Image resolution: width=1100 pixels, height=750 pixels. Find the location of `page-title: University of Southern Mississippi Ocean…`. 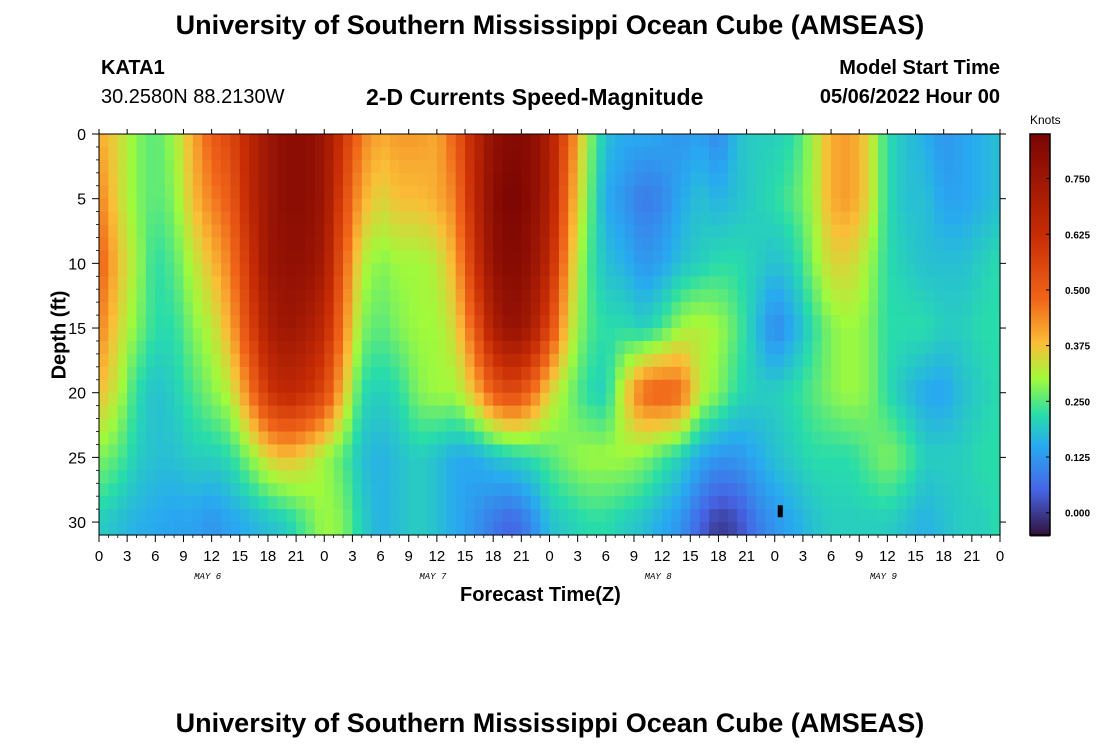

page-title: University of Southern Mississippi Ocean… is located at coordinates (550, 25).